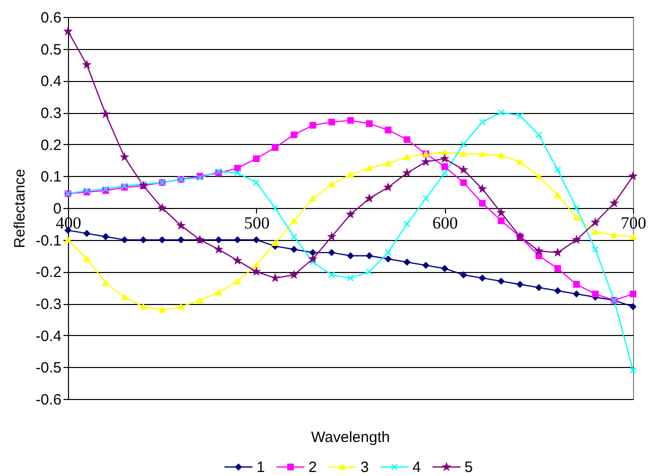  Describe the element at coordinates (51, 177) in the screenshot. I see `y-tick-label: 0.1` at that location.